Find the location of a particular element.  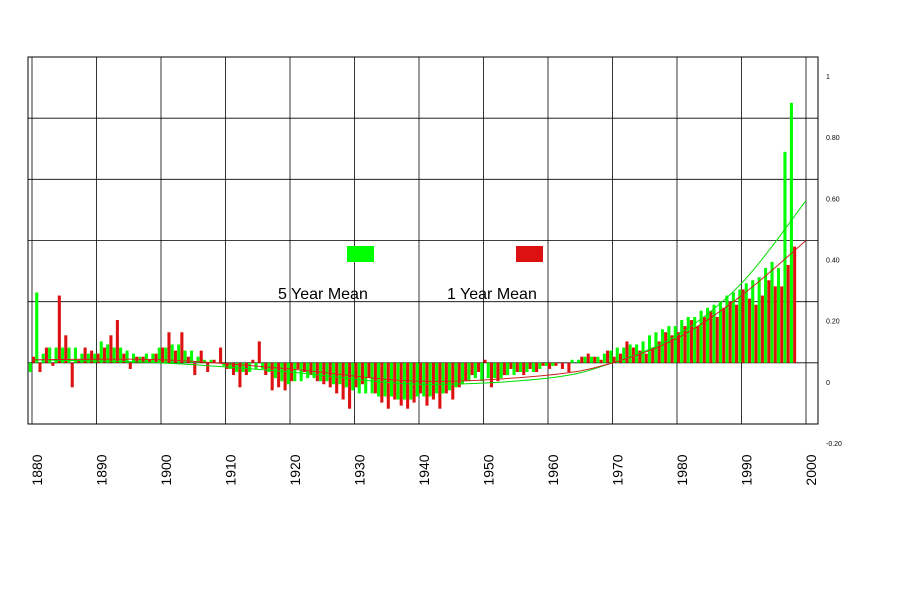

y-tick-label: 0.80 is located at coordinates (833, 138).